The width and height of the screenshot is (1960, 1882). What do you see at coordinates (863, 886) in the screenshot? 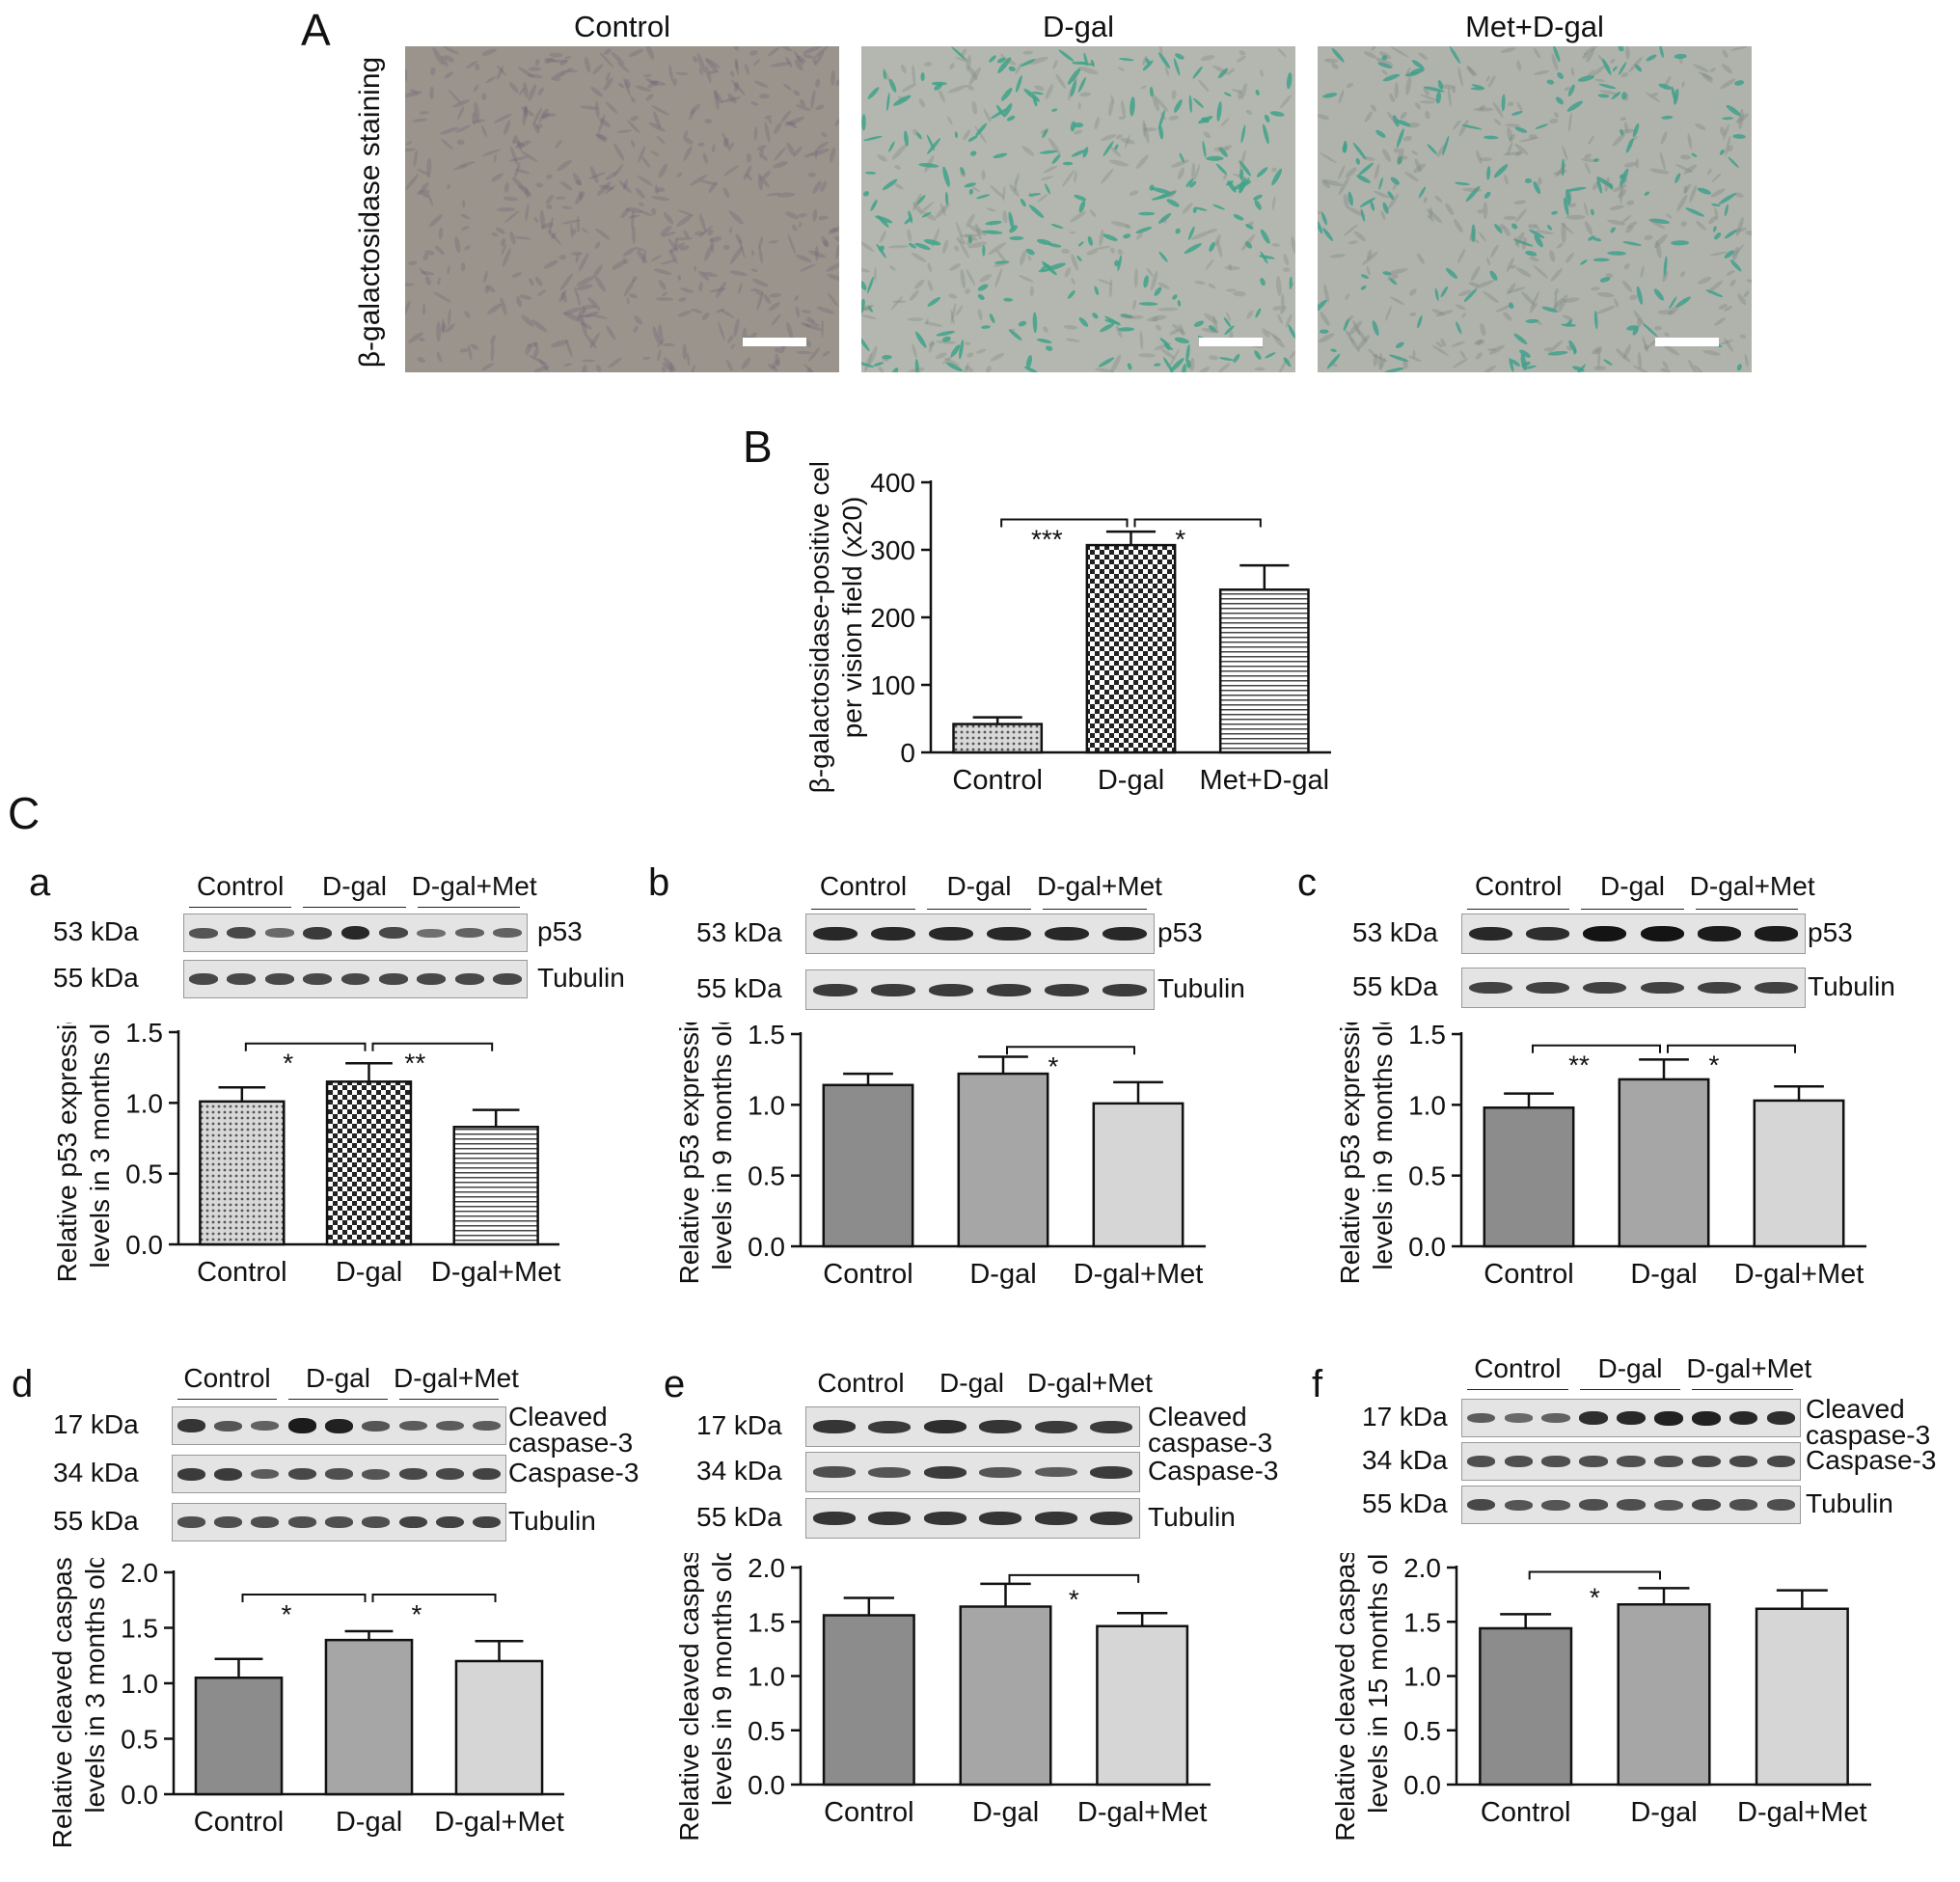
I see `blot-lane-label: Control` at bounding box center [863, 886].